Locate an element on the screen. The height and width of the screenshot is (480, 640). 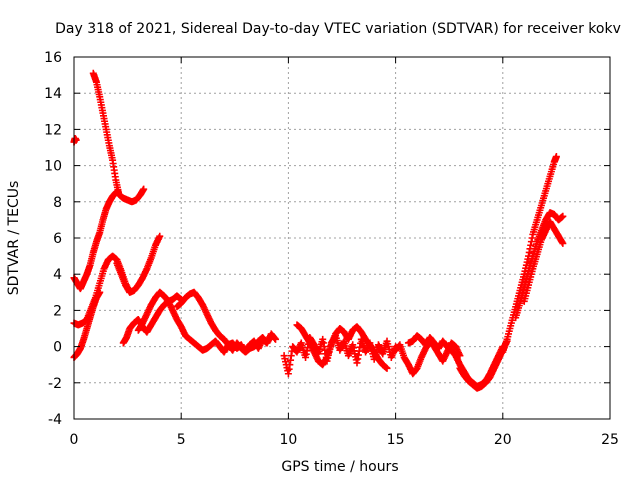
y-tick-label: 12 is located at coordinates (53, 130).